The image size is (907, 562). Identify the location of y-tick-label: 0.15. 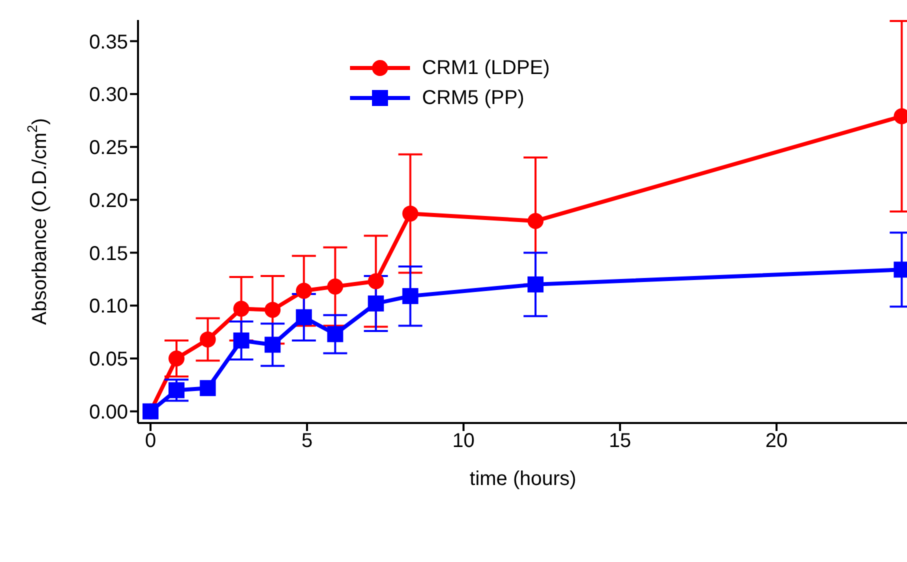
(108, 253).